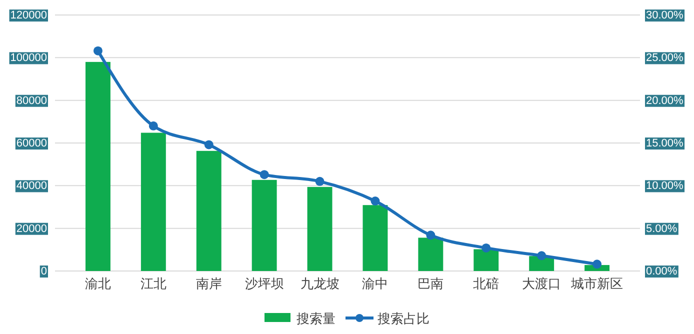  I want to click on y2-tick-label: 5.00%, so click(662, 228).